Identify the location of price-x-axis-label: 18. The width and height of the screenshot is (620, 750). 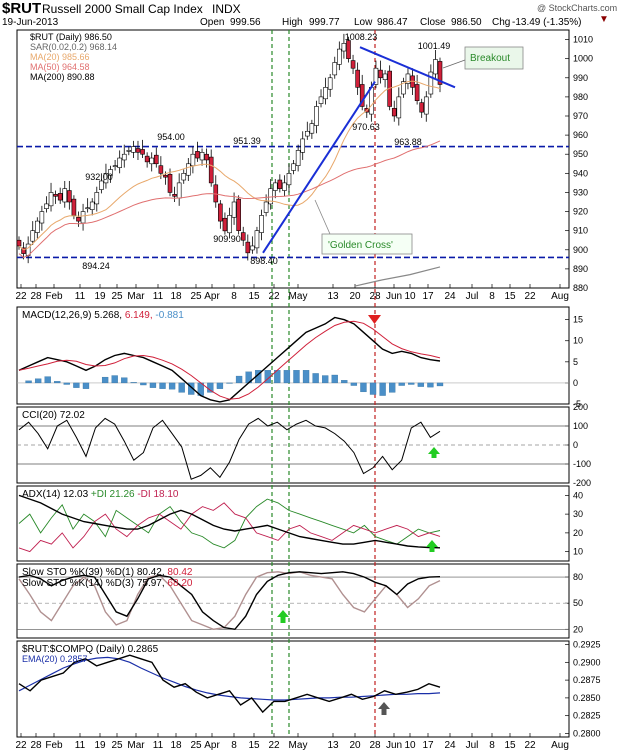
(176, 296).